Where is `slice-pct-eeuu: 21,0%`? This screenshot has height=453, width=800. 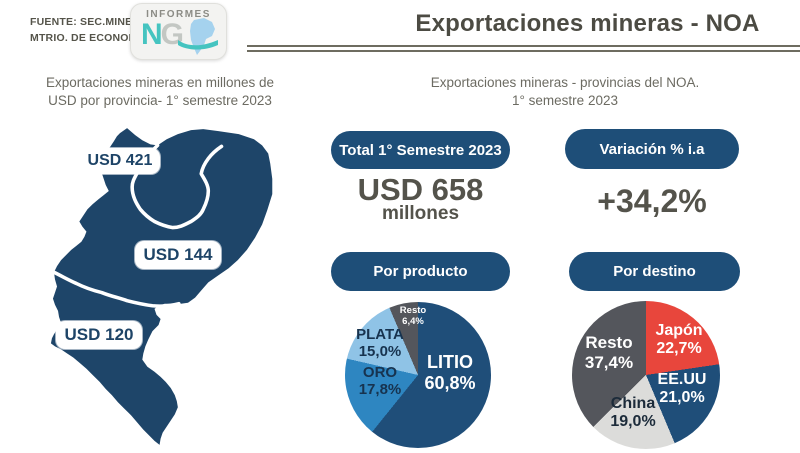
slice-pct-eeuu: 21,0% is located at coordinates (682, 398).